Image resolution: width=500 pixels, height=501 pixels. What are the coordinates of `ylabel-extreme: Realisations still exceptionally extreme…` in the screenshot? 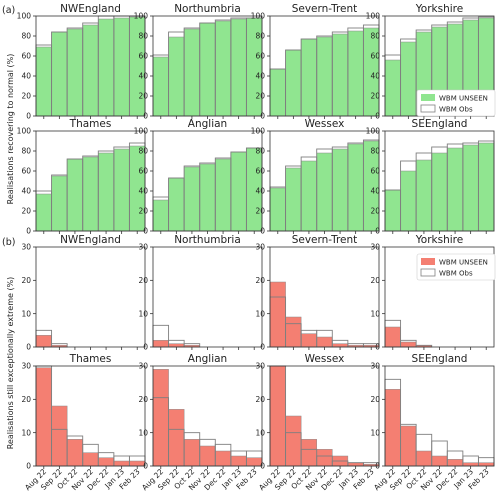 It's located at (10, 363).